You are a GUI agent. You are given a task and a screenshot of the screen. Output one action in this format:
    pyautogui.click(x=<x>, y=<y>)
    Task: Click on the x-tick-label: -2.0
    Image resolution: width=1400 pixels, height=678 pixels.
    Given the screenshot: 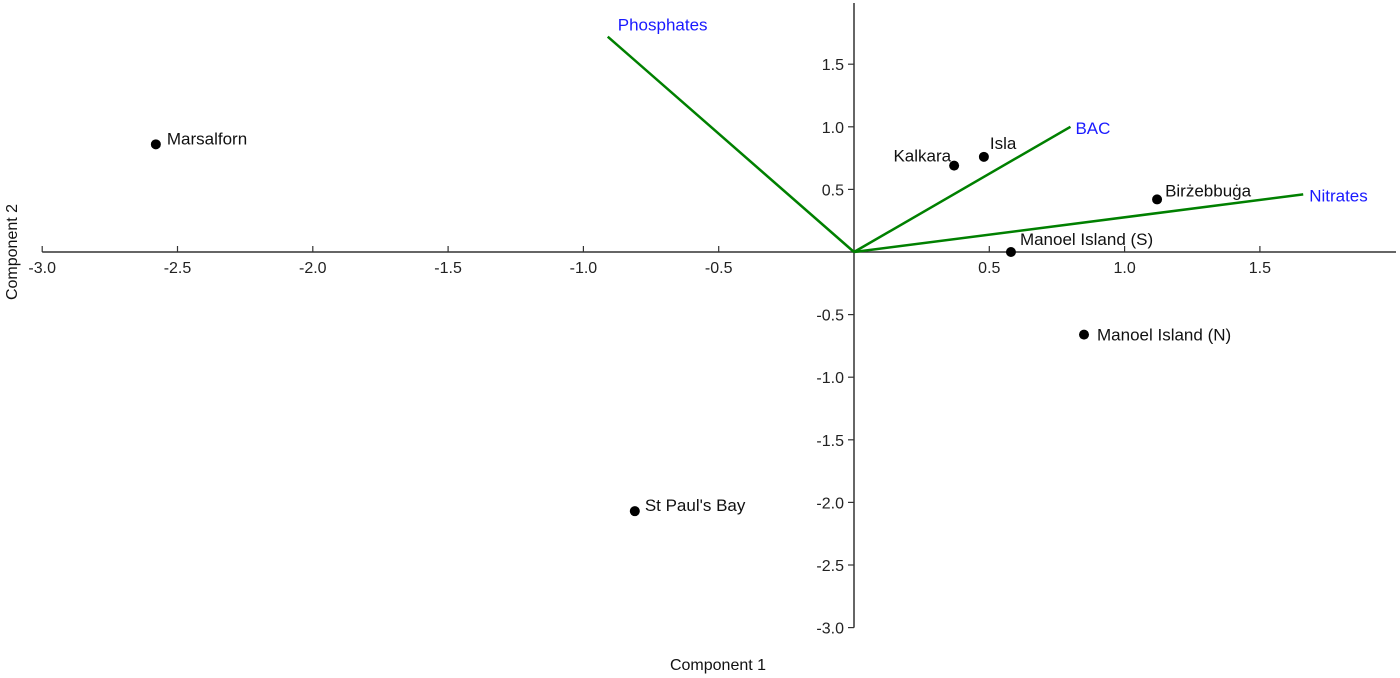 What is the action you would take?
    pyautogui.click(x=313, y=268)
    